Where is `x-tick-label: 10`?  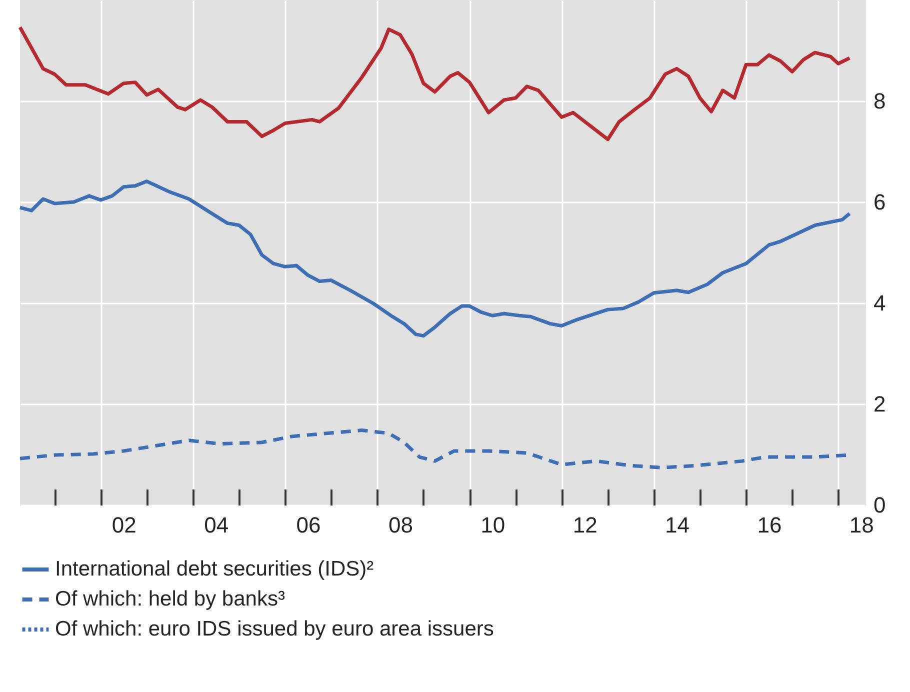 x-tick-label: 10 is located at coordinates (493, 525).